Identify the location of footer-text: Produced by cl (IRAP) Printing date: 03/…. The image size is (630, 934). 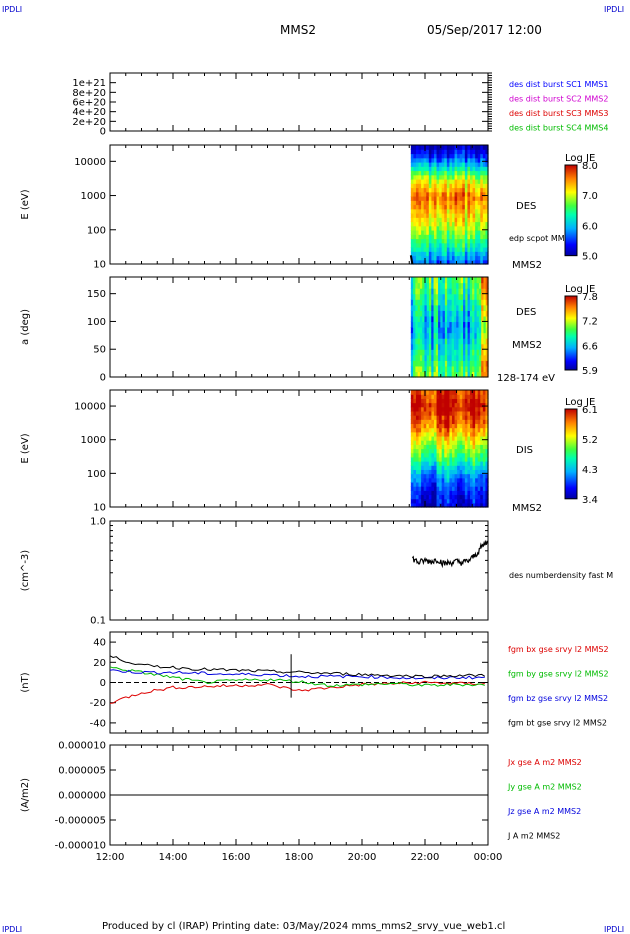
(303, 926).